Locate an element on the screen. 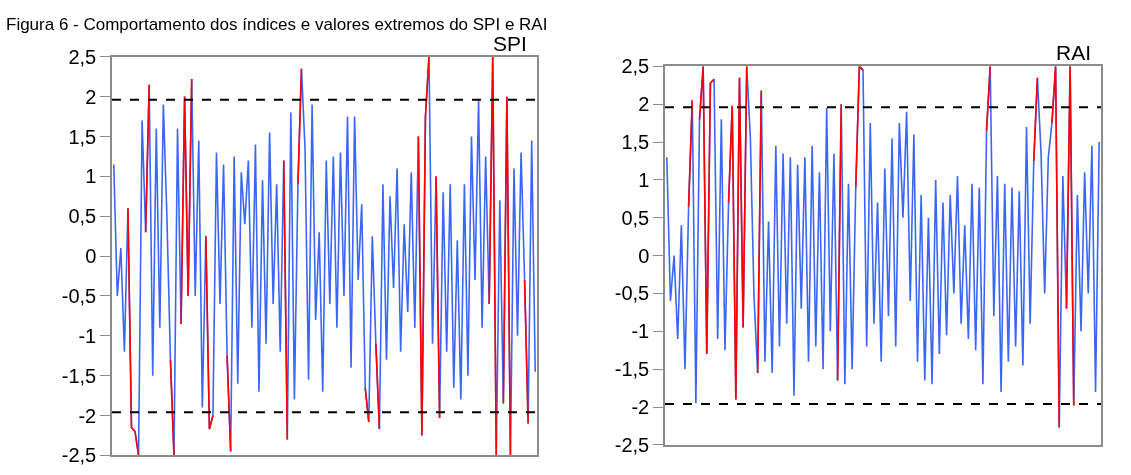  text: Figura 6 - Comportamento dos índices e valores extremos do SPI e RAI is located at coordinates (277, 24).